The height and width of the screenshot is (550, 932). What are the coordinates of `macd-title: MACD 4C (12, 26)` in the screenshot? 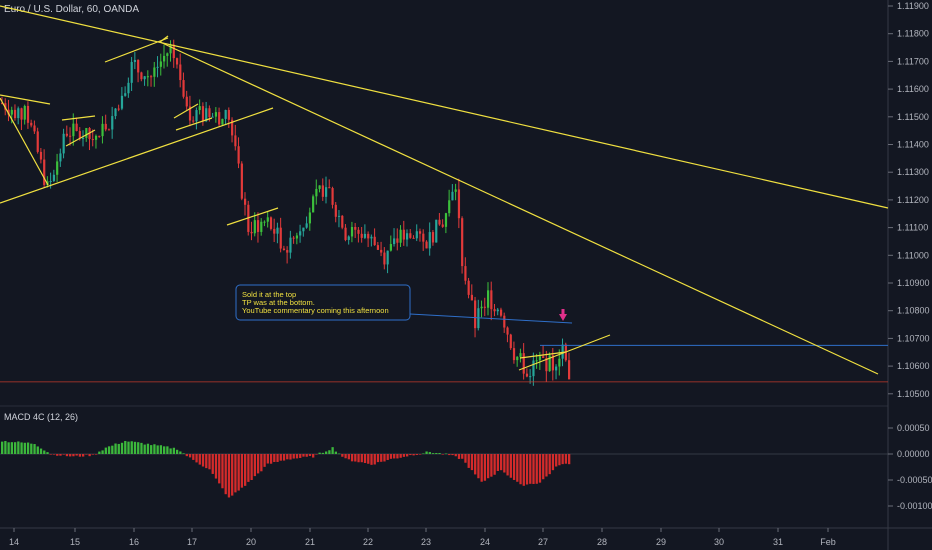 It's located at (41, 417).